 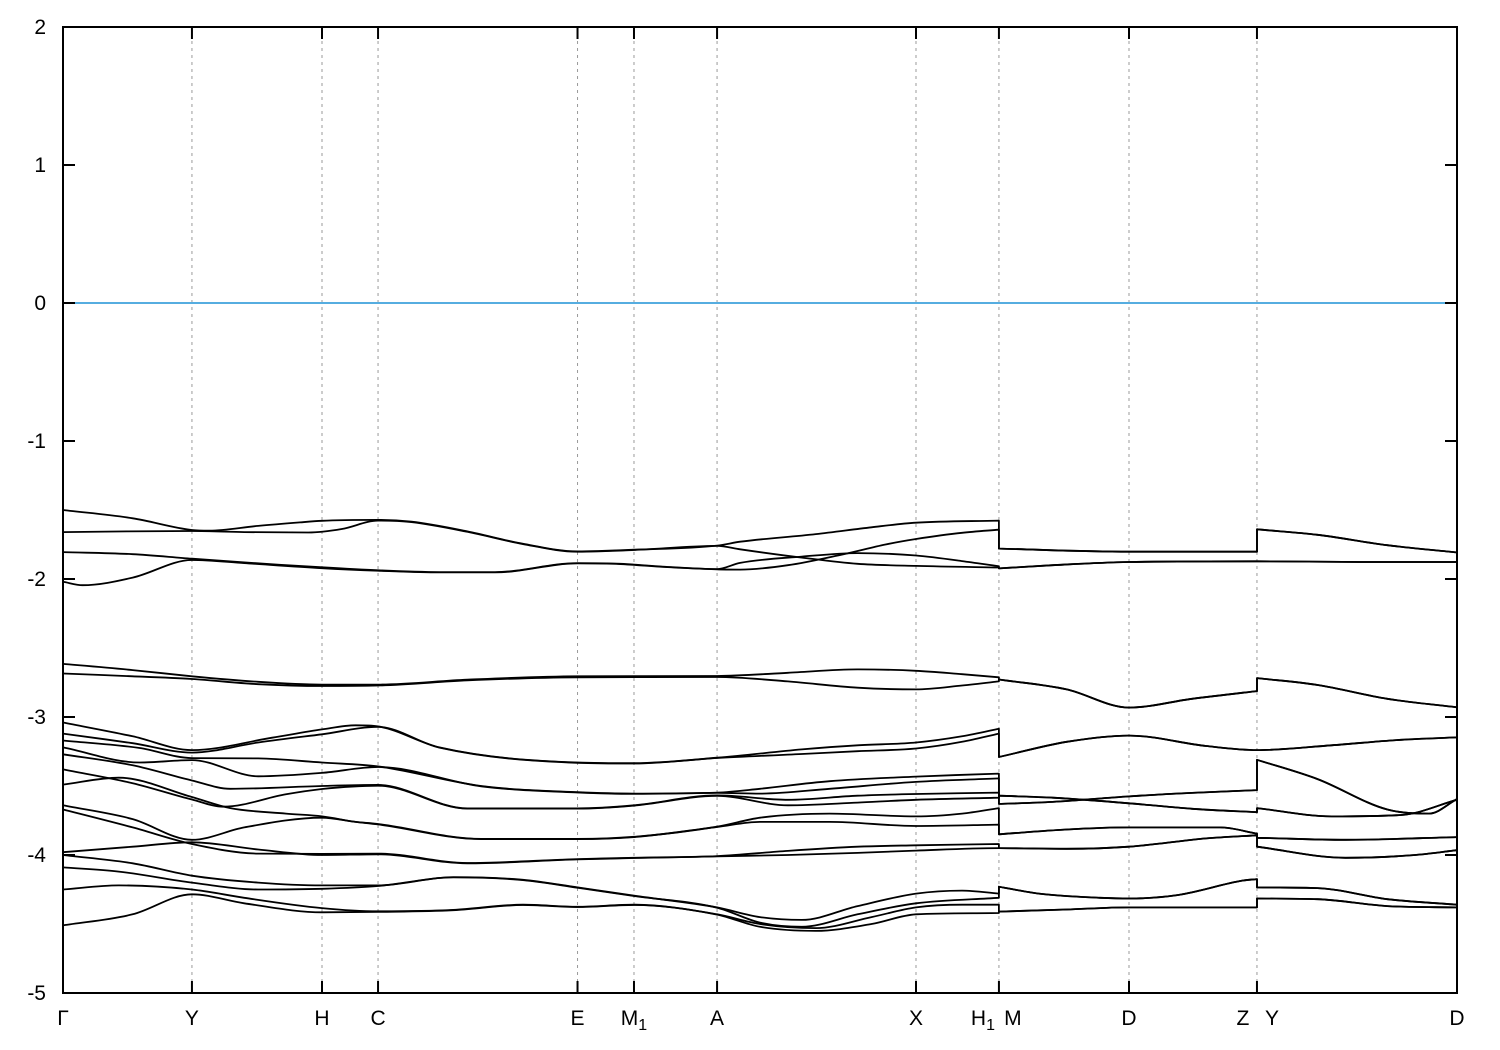 I want to click on x-tick-label: H, so click(x=321, y=1018).